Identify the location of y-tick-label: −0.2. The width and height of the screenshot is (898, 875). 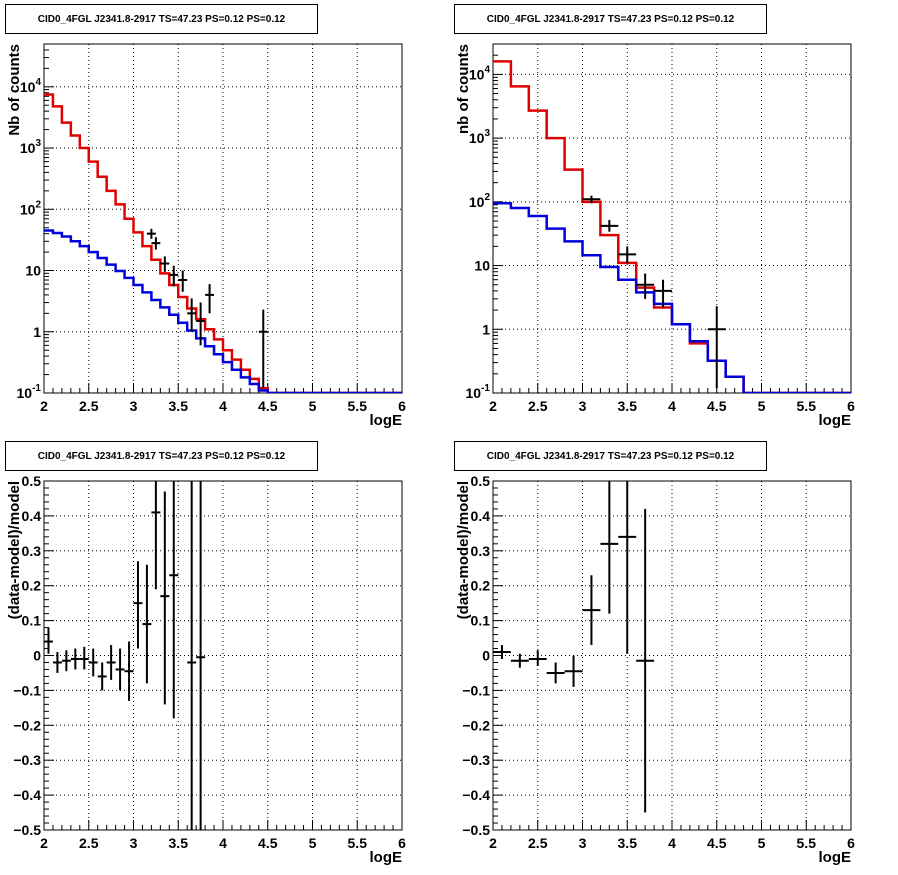
(27, 725).